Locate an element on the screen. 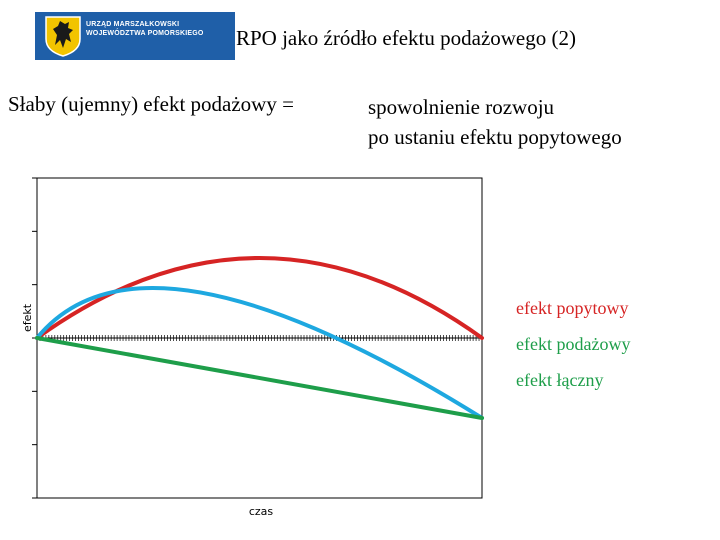  subtitle-line-2: po ustaniu efektu popytowego is located at coordinates (495, 137).